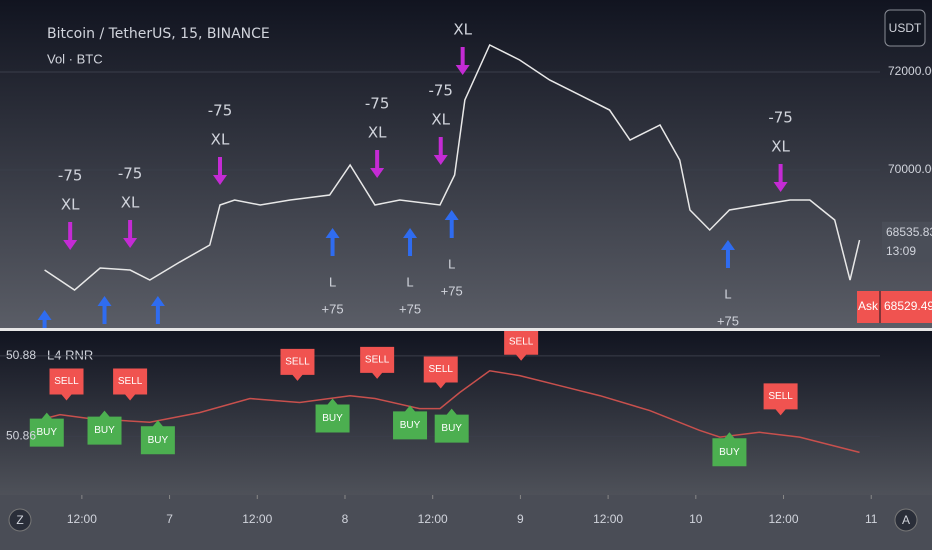 The height and width of the screenshot is (550, 932). Describe the element at coordinates (909, 232) in the screenshot. I see `last-price-label: 68535.83` at that location.